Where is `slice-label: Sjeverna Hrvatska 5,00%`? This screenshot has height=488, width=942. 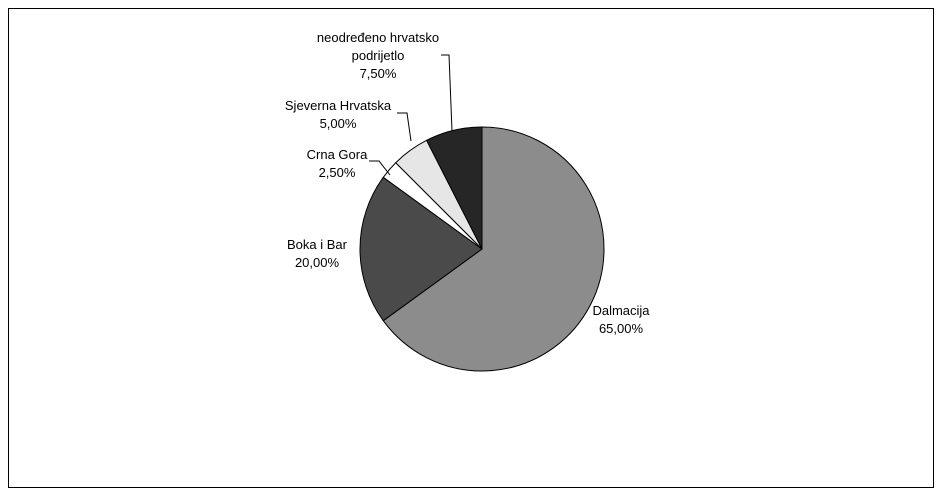
slice-label: Sjeverna Hrvatska 5,00% is located at coordinates (338, 114).